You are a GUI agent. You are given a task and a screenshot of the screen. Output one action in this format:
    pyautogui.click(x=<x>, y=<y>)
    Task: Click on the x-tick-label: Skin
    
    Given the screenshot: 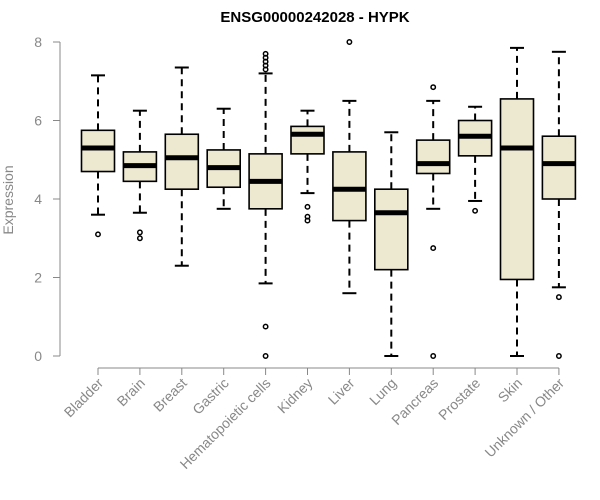 What is the action you would take?
    pyautogui.click(x=510, y=390)
    